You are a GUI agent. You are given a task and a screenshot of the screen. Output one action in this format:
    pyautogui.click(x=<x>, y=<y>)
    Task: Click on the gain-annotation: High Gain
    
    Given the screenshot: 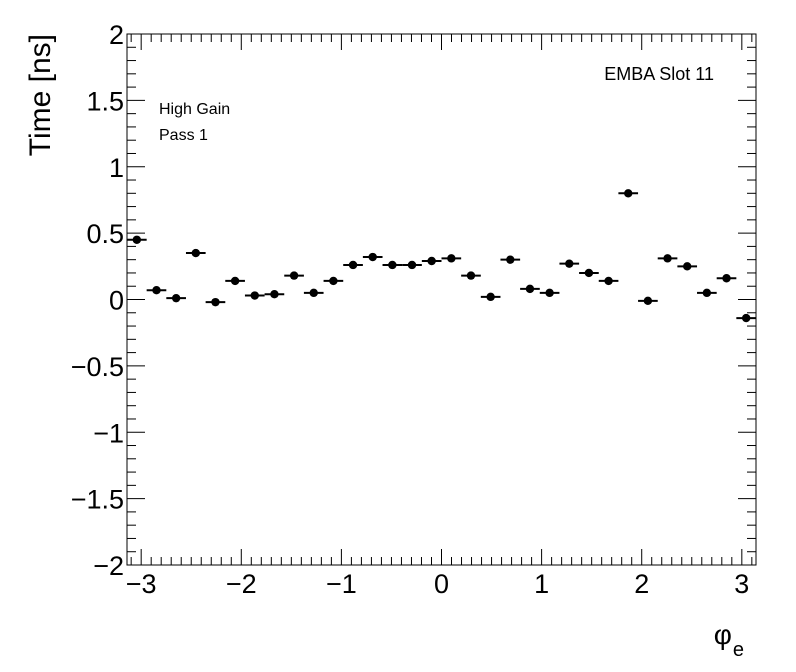 What is the action you would take?
    pyautogui.click(x=194, y=109)
    